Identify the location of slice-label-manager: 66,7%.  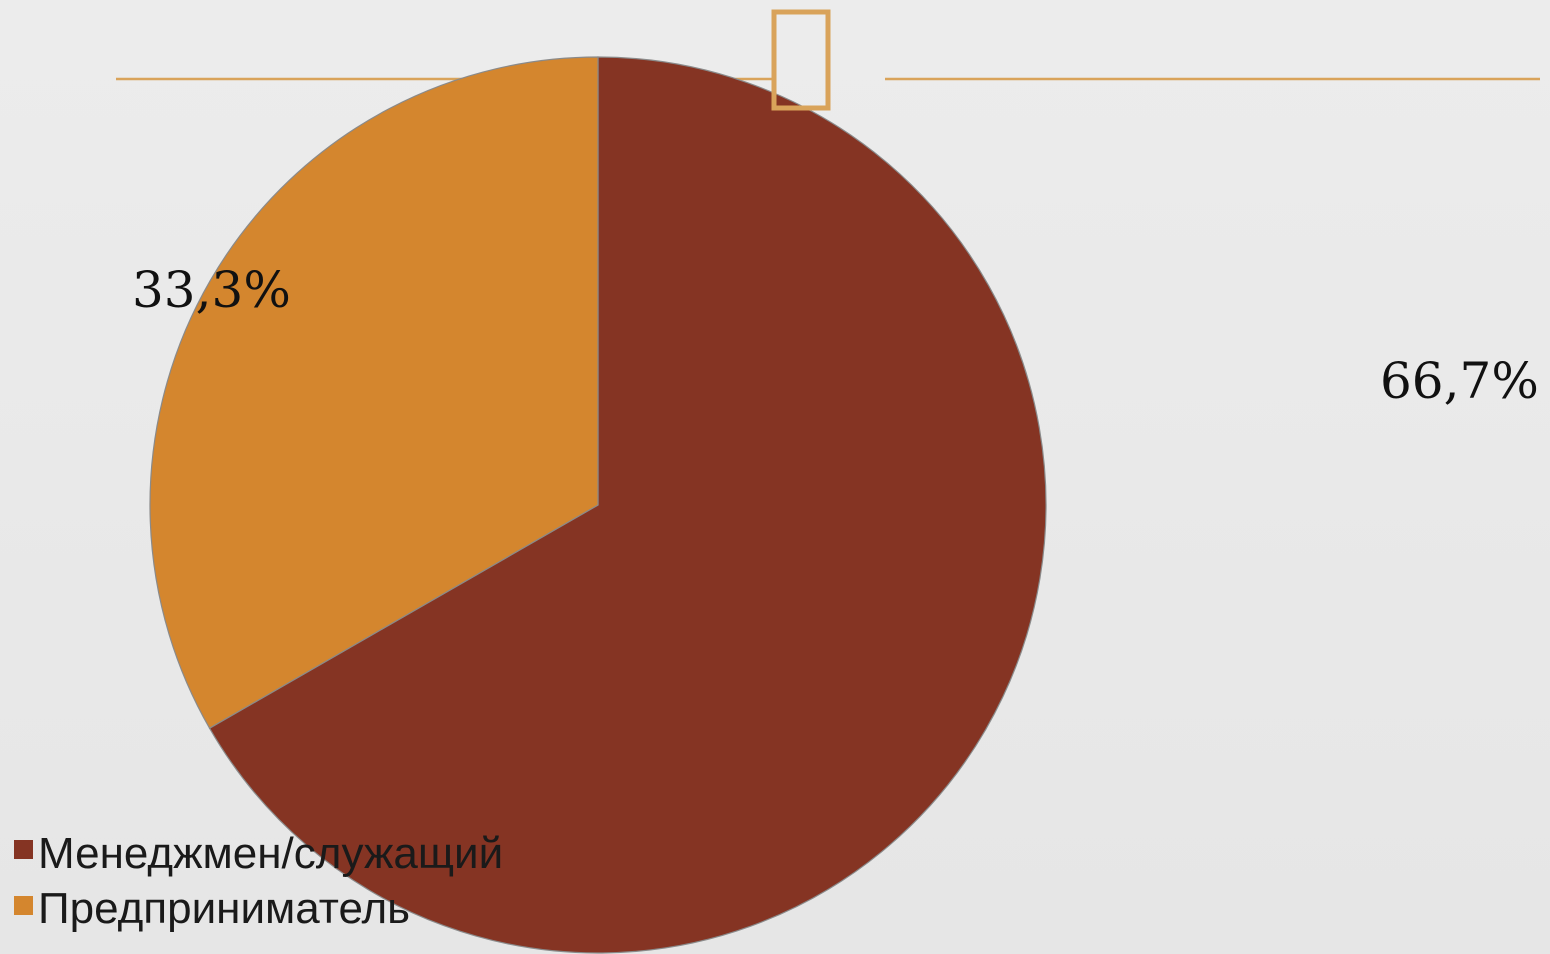
(1459, 381).